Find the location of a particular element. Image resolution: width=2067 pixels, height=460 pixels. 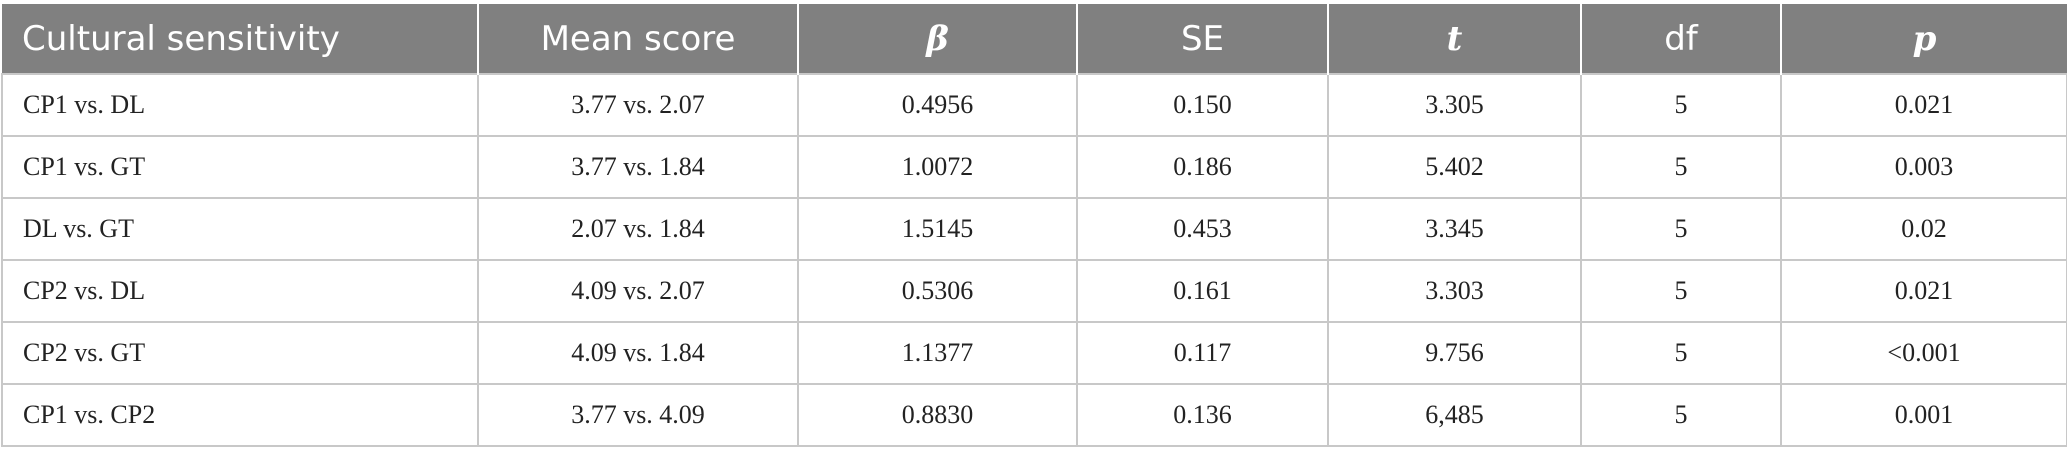

header-t: t is located at coordinates (1455, 39).